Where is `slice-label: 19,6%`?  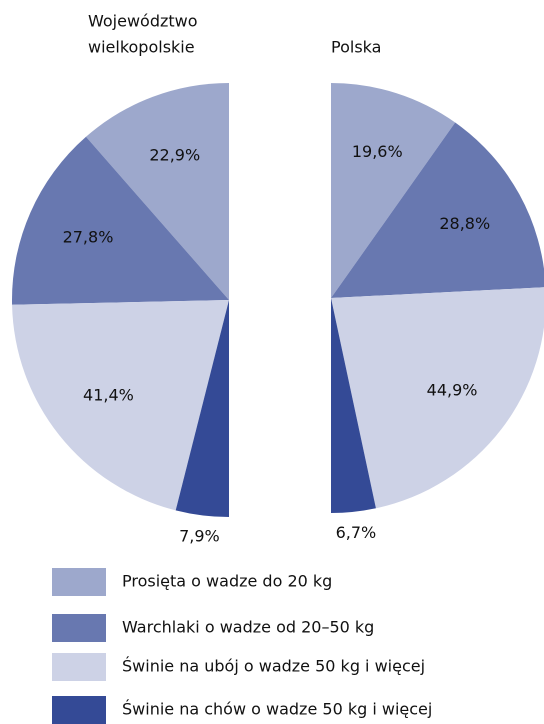
slice-label: 19,6% is located at coordinates (377, 151).